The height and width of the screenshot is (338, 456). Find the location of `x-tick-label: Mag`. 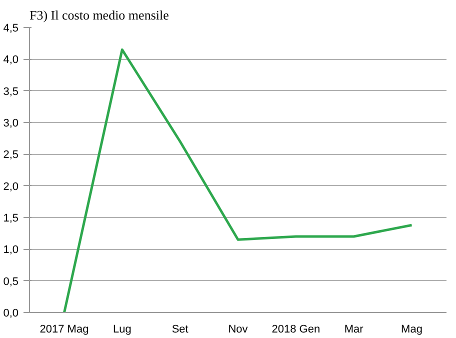

x-tick-label: Mag is located at coordinates (411, 330).